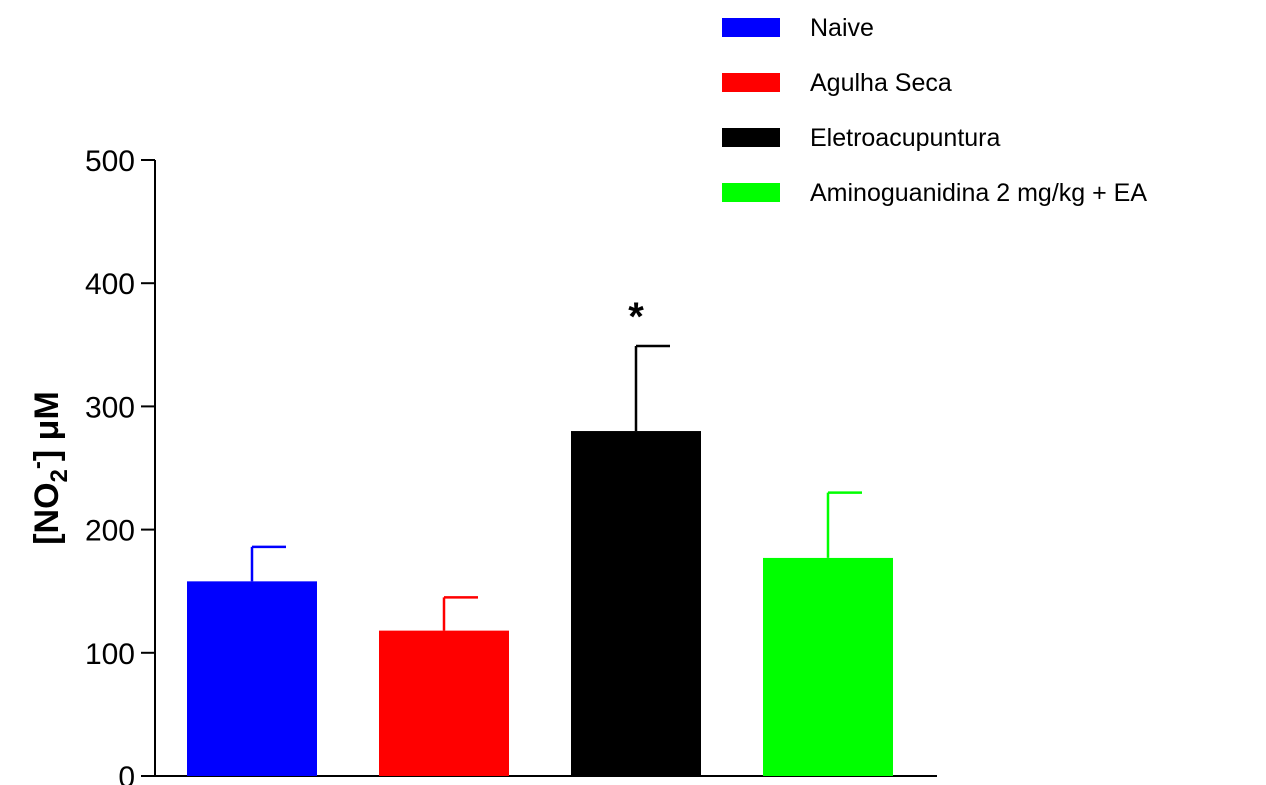  Describe the element at coordinates (636, 317) in the screenshot. I see `significance-marker: *` at that location.